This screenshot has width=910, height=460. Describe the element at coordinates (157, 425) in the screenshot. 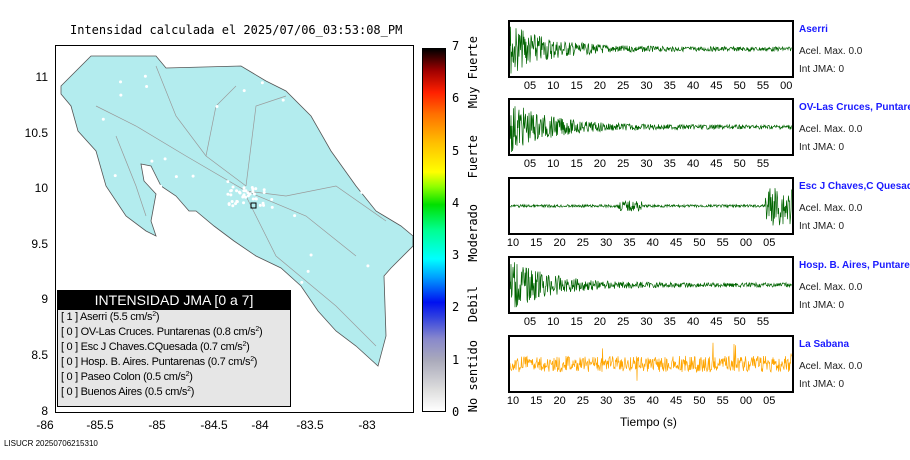

I see `x-tick-label: -85` at that location.